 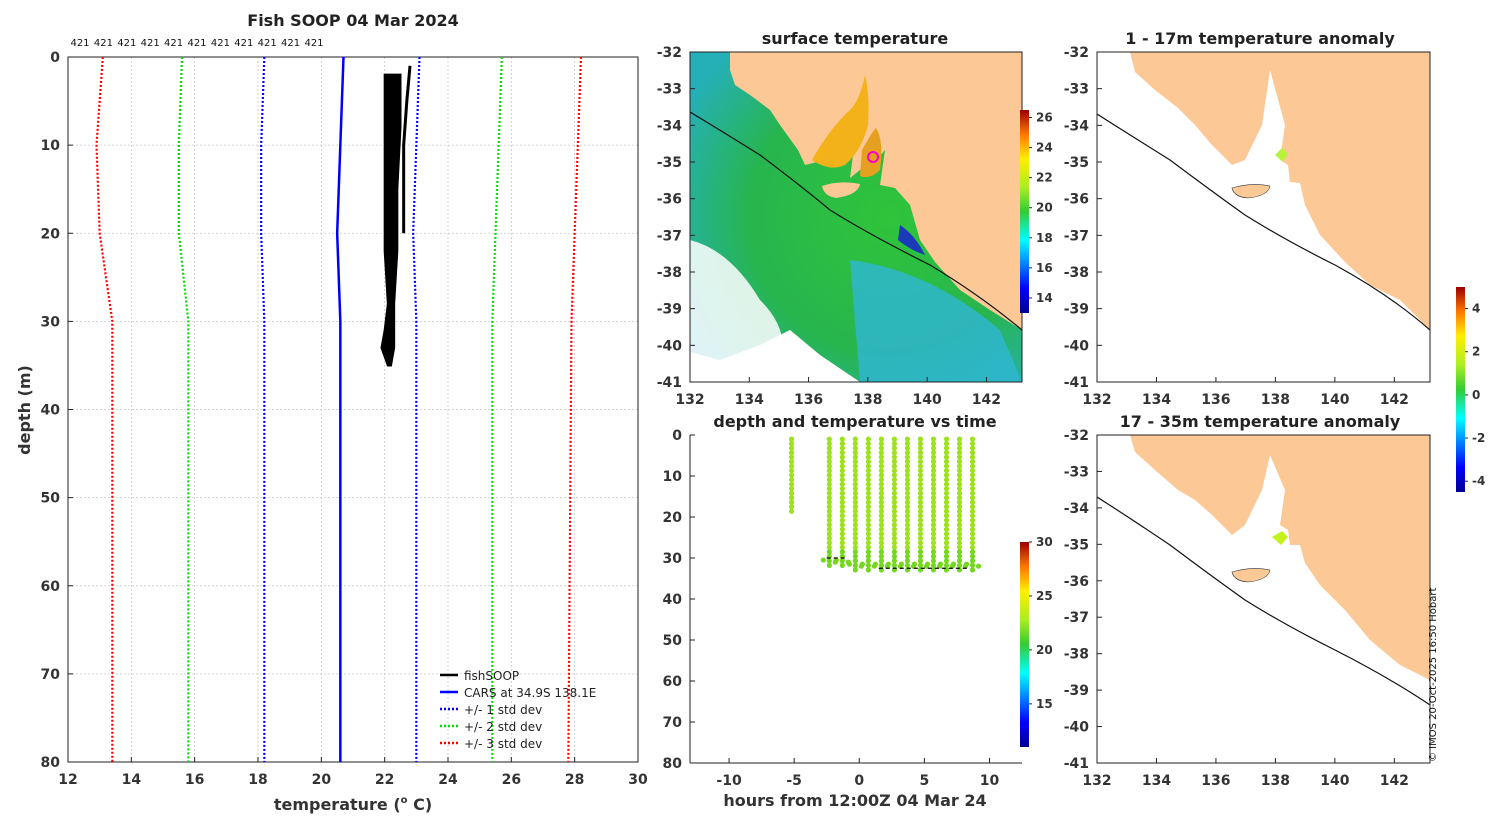 What do you see at coordinates (669, 236) in the screenshot?
I see `sst-ytick-label: -37` at bounding box center [669, 236].